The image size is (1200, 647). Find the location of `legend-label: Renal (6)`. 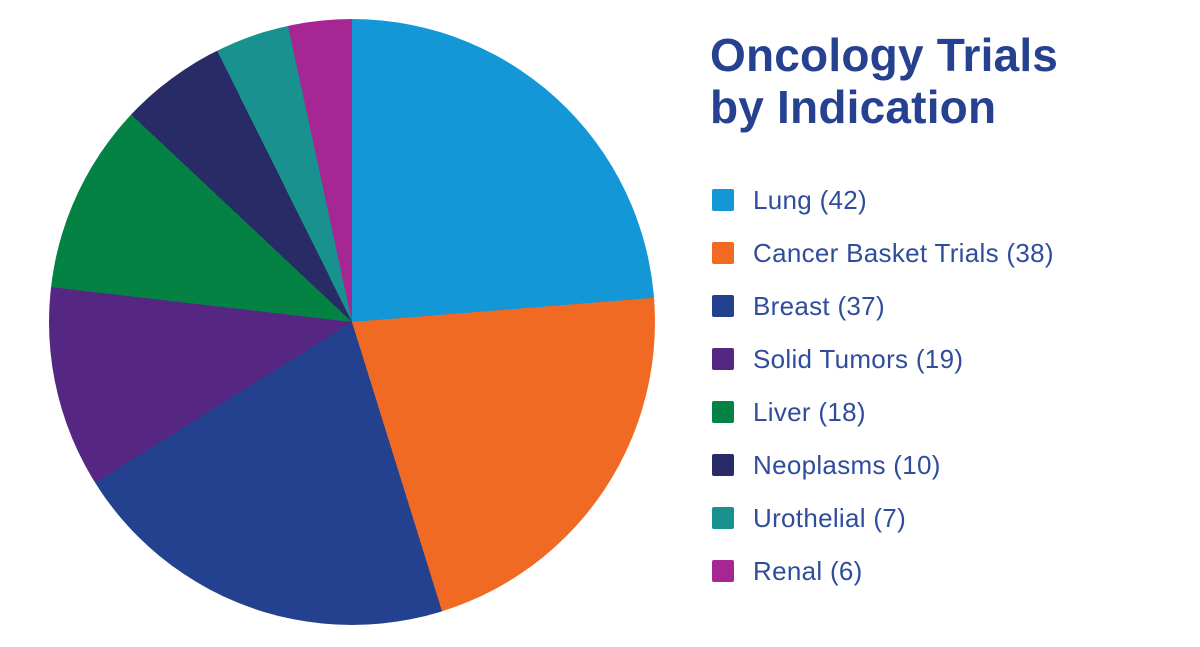

legend-label: Renal (6) is located at coordinates (808, 570).